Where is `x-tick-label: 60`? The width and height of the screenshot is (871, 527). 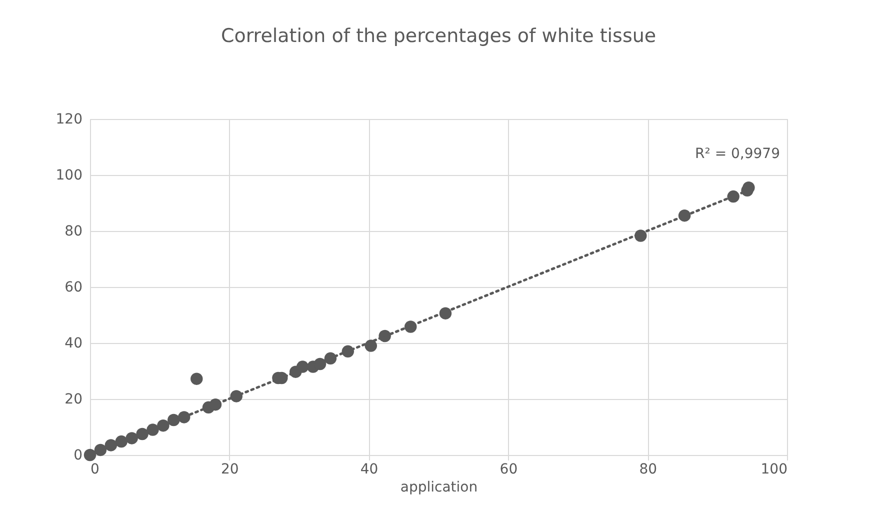
x-tick-label: 60 is located at coordinates (509, 470).